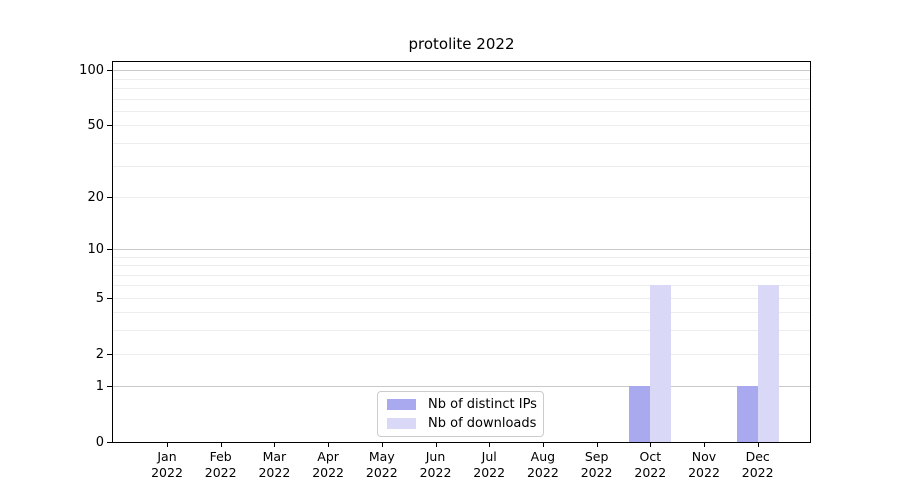  I want to click on x-tick-month: May, so click(381, 456).